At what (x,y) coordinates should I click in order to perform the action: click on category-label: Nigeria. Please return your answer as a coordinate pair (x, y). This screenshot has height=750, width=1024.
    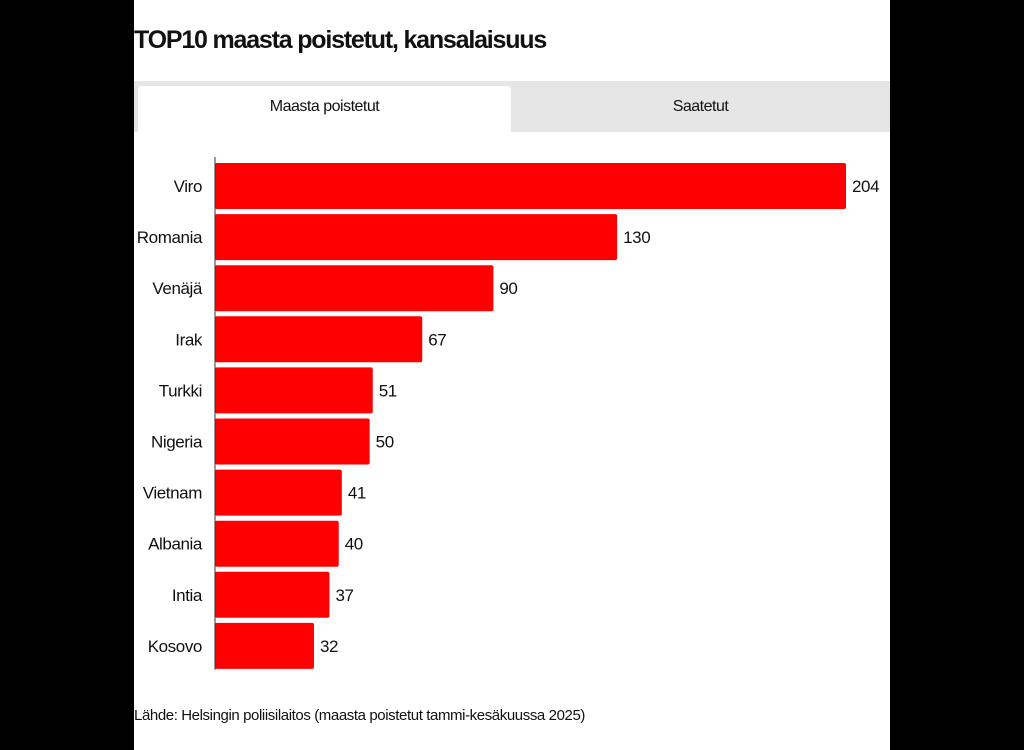
    Looking at the image, I should click on (177, 442).